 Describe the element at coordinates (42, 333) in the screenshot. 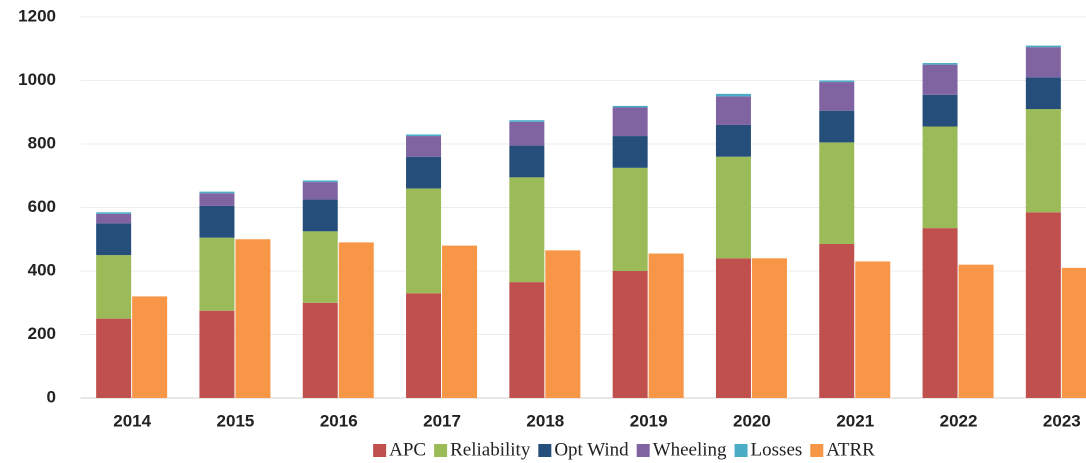

I see `y-tick-label: 200` at that location.